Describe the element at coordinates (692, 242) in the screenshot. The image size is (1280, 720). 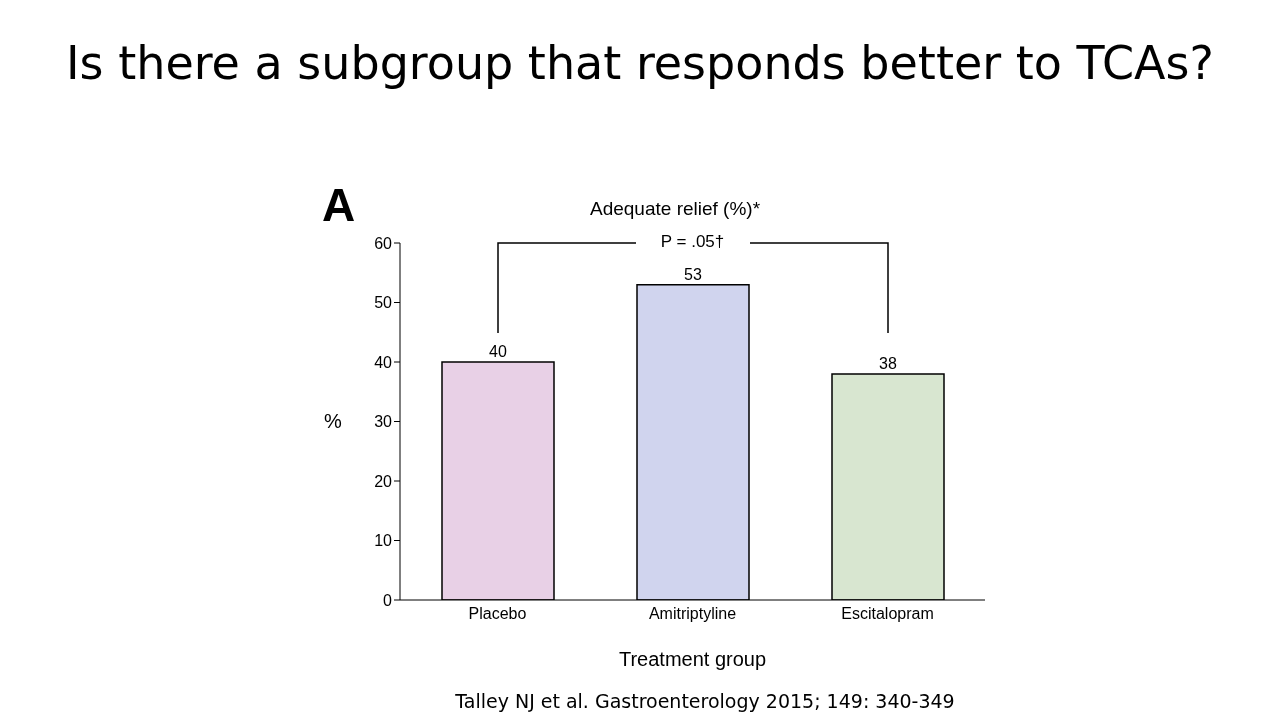
I see `annotation: P = .05†` at that location.